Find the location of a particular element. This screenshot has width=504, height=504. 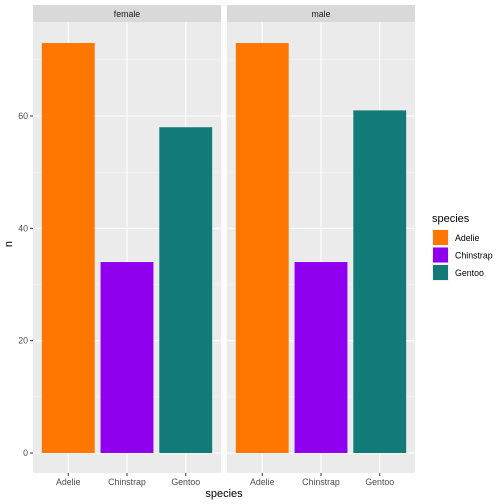

y-tick-label: 20 is located at coordinates (23, 341).